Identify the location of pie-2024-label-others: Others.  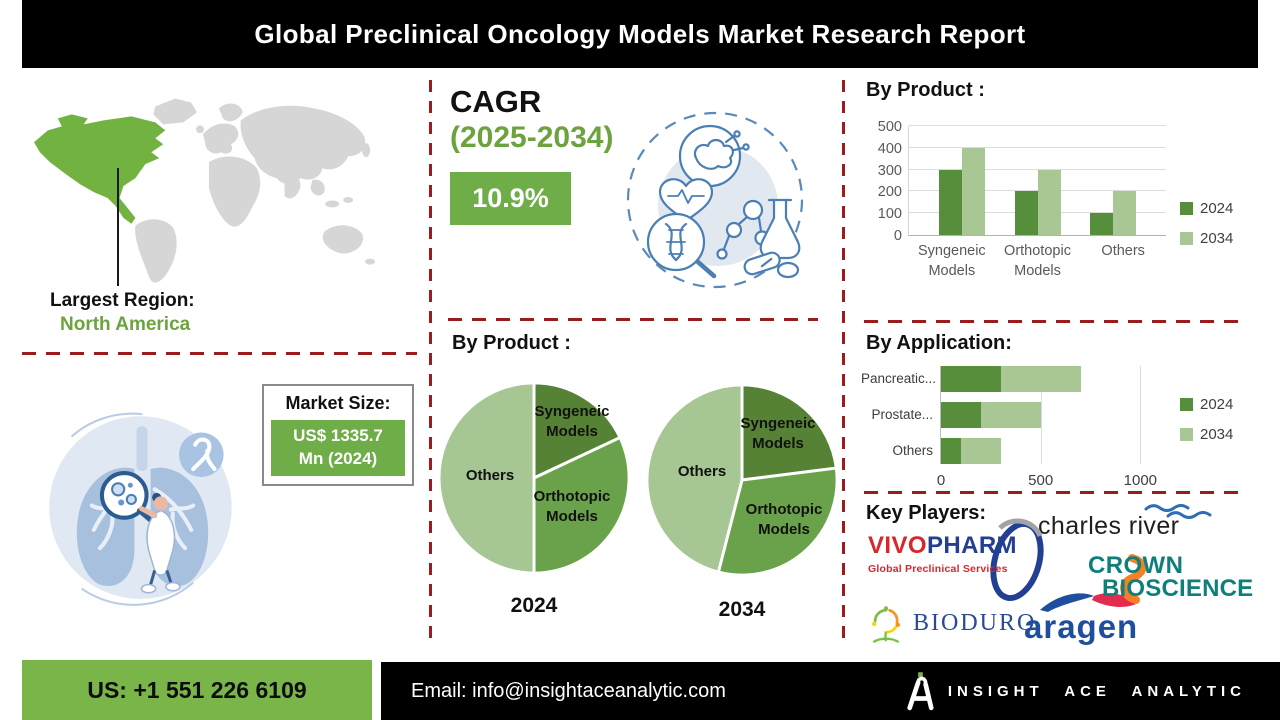
(490, 475).